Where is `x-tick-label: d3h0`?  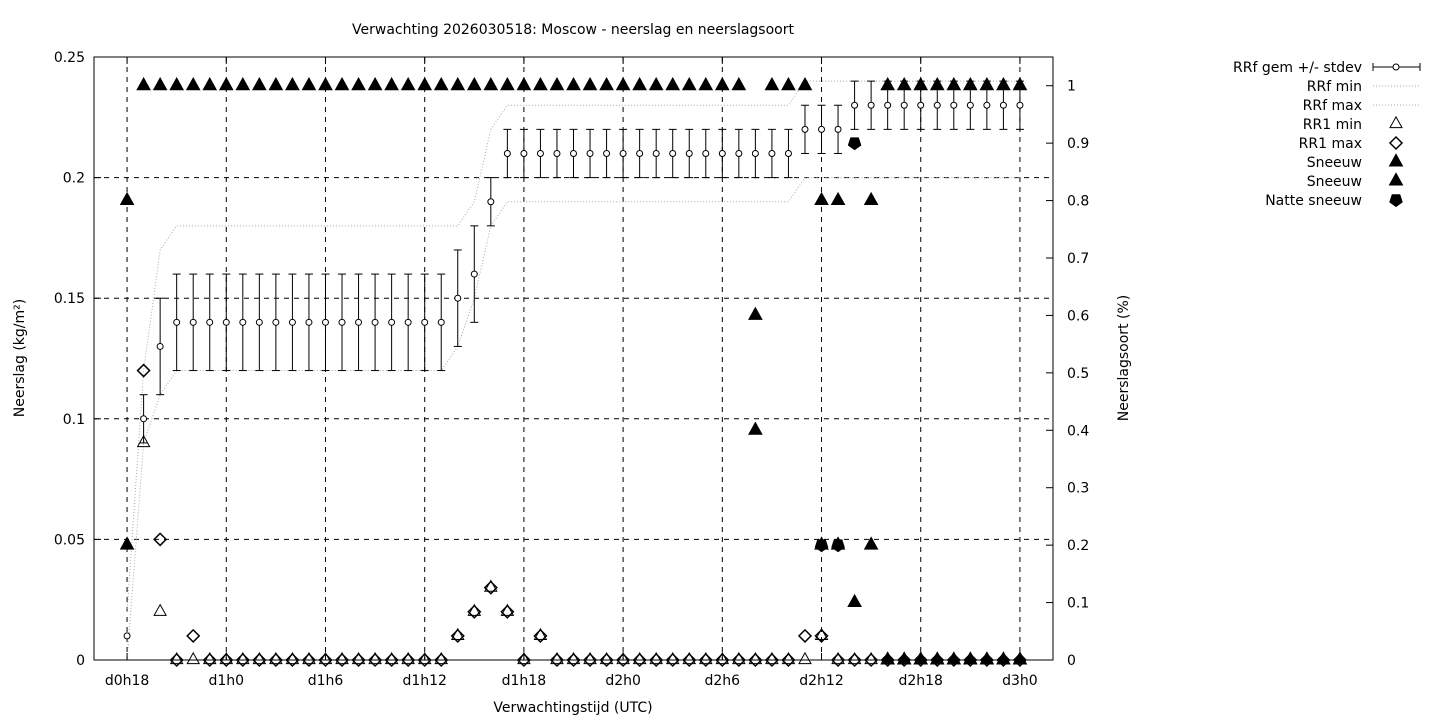 x-tick-label: d3h0 is located at coordinates (1020, 681).